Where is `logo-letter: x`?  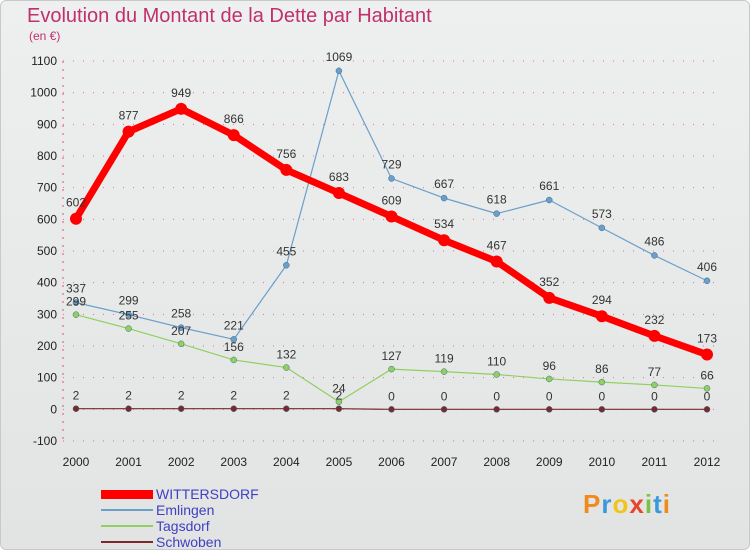
logo-letter: x is located at coordinates (637, 504).